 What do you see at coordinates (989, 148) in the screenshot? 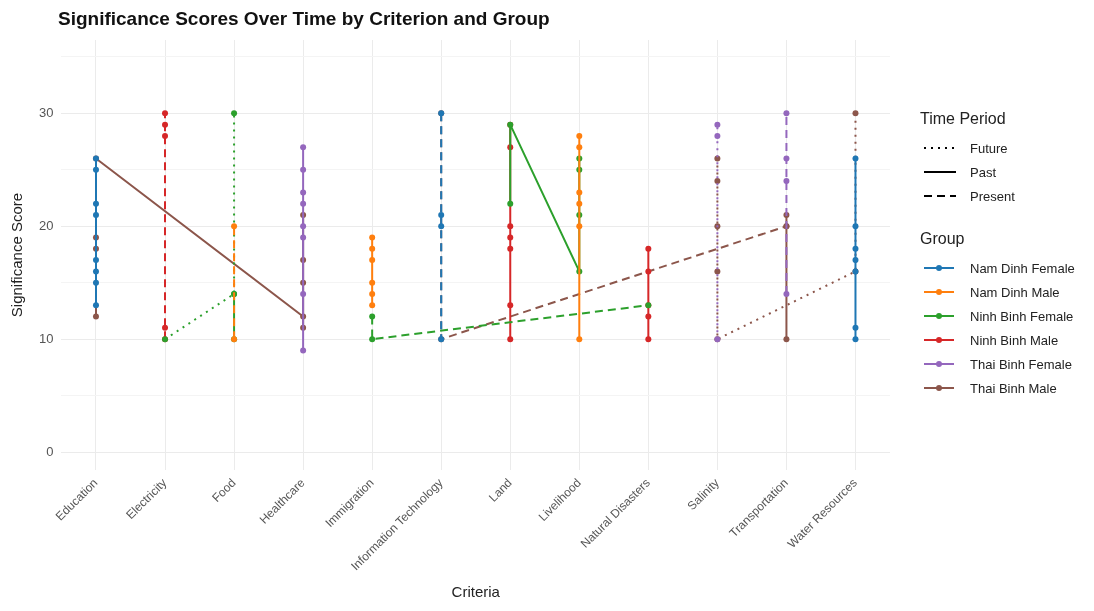
I see `text: Future` at bounding box center [989, 148].